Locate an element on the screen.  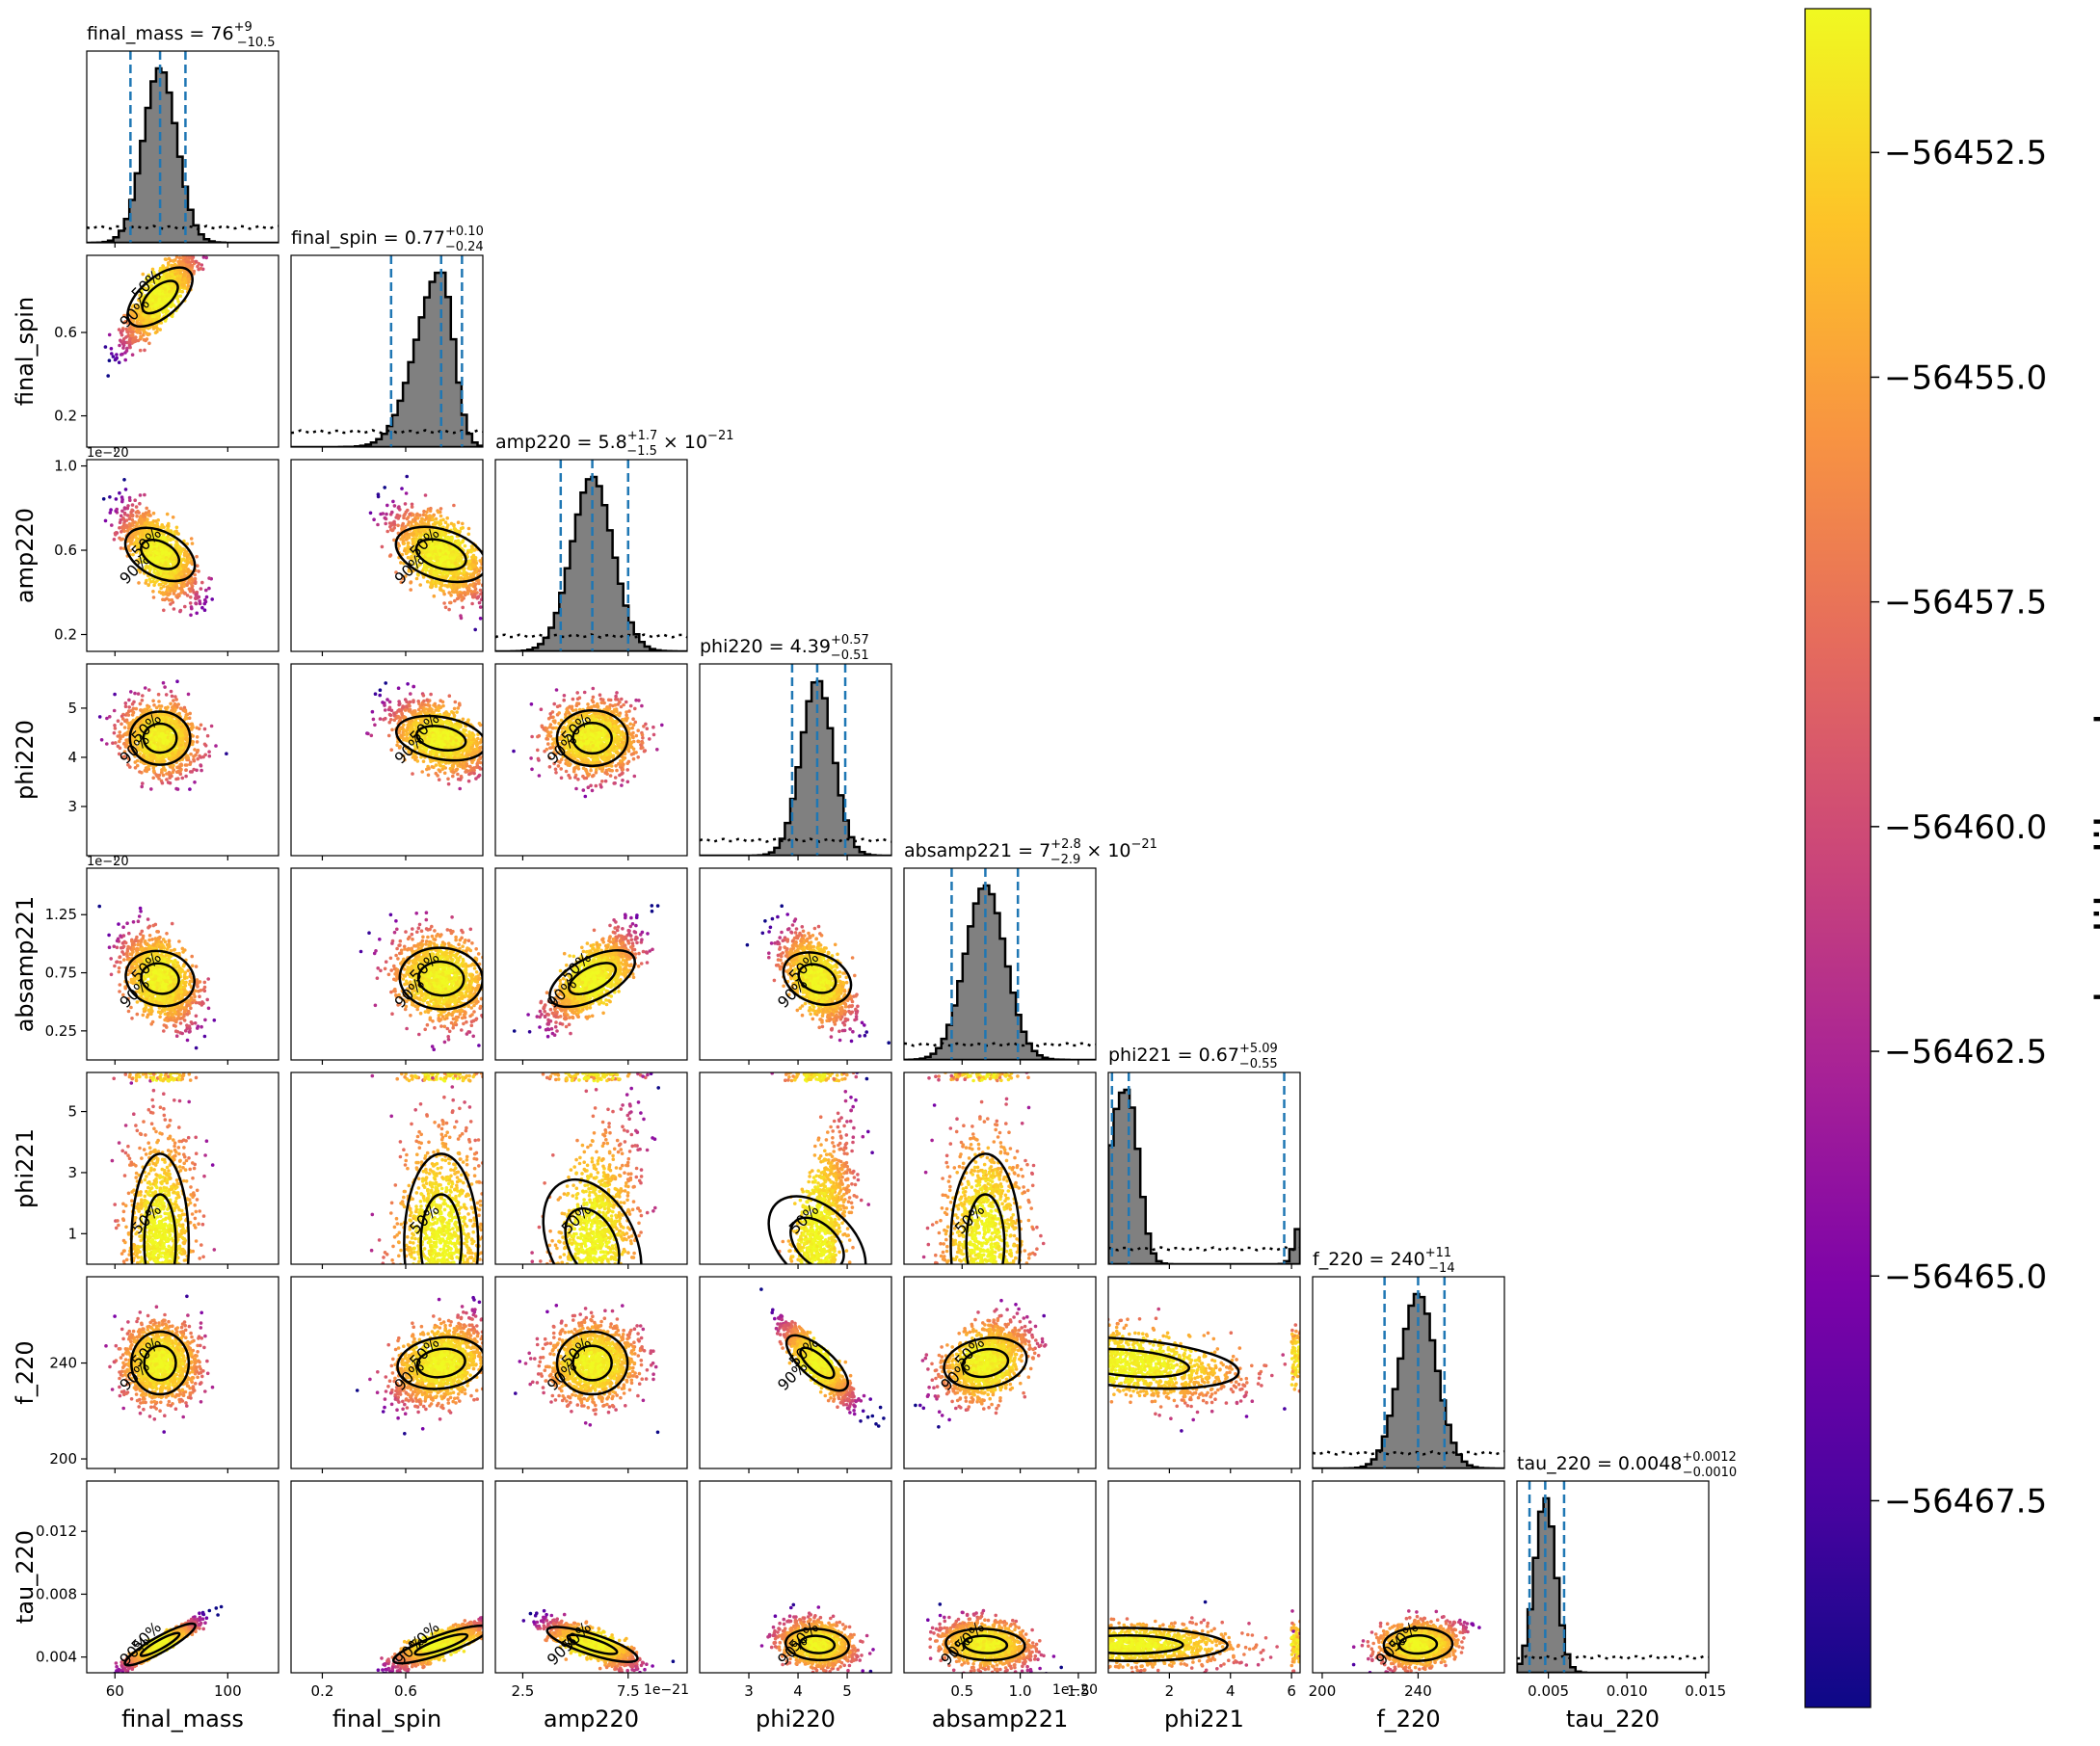
y-offset-label: 1e−20 is located at coordinates (108, 454).